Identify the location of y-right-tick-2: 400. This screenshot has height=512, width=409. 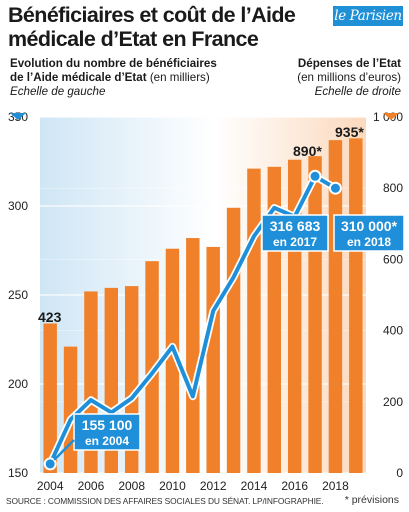
(393, 331).